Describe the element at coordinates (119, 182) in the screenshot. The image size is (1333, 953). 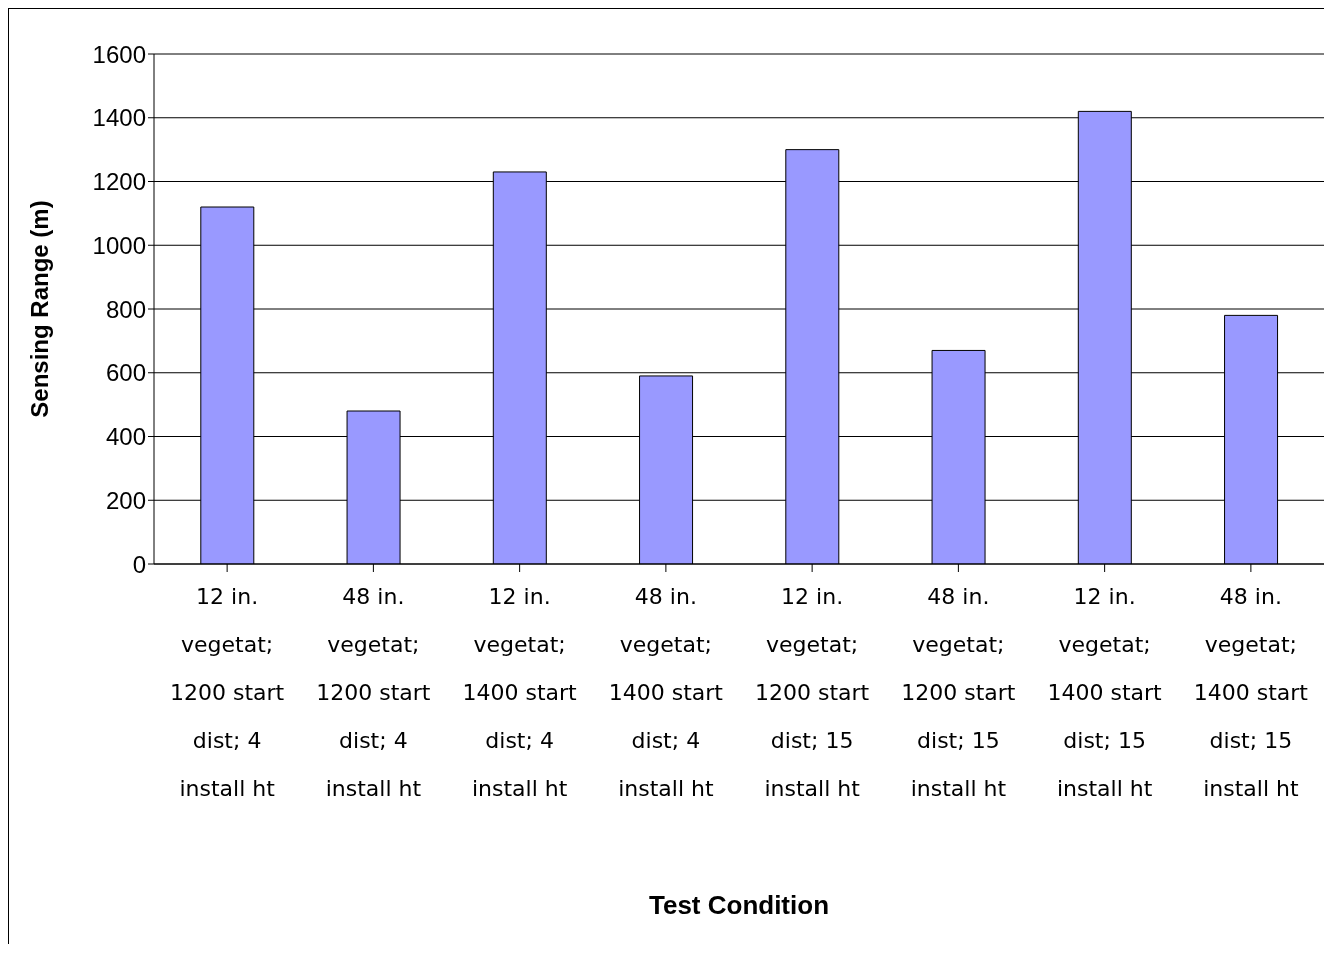
I see `y-tick-label: 1200` at that location.